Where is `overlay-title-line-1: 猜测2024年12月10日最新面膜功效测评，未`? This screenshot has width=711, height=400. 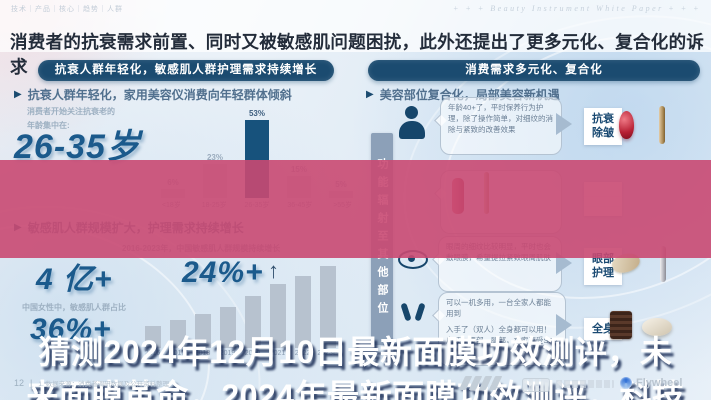 overlay-title-line-1: 猜测2024年12月10日最新面膜功效测评，未 is located at coordinates (355, 352).